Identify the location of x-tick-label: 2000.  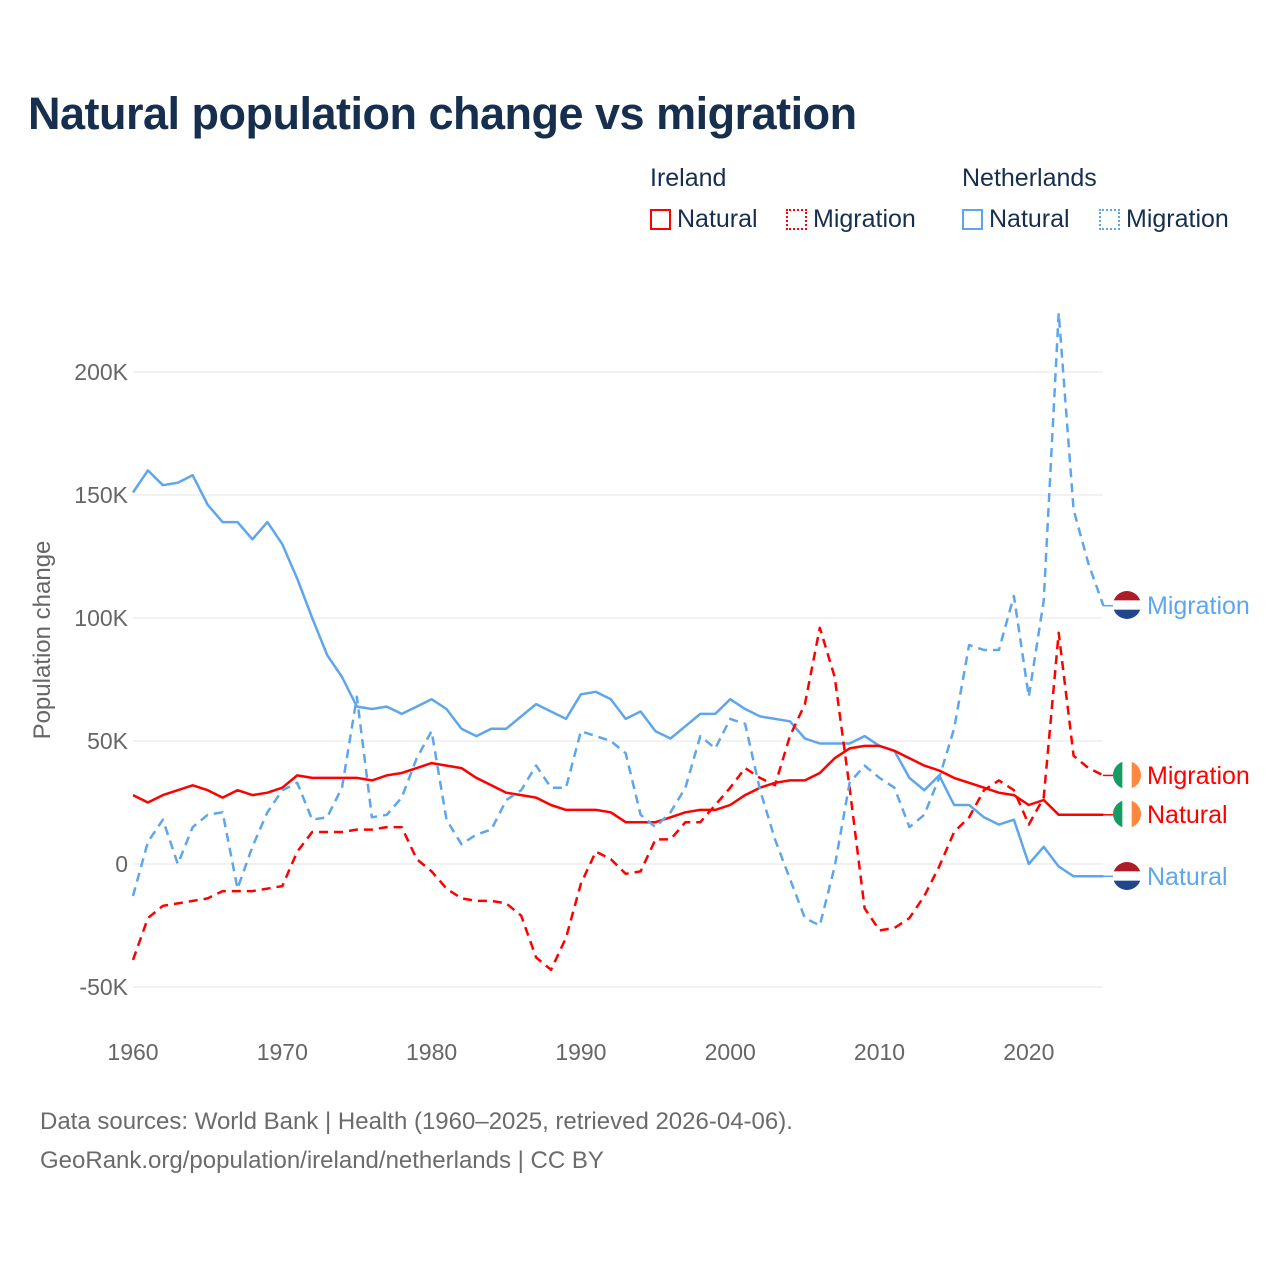
(730, 1052).